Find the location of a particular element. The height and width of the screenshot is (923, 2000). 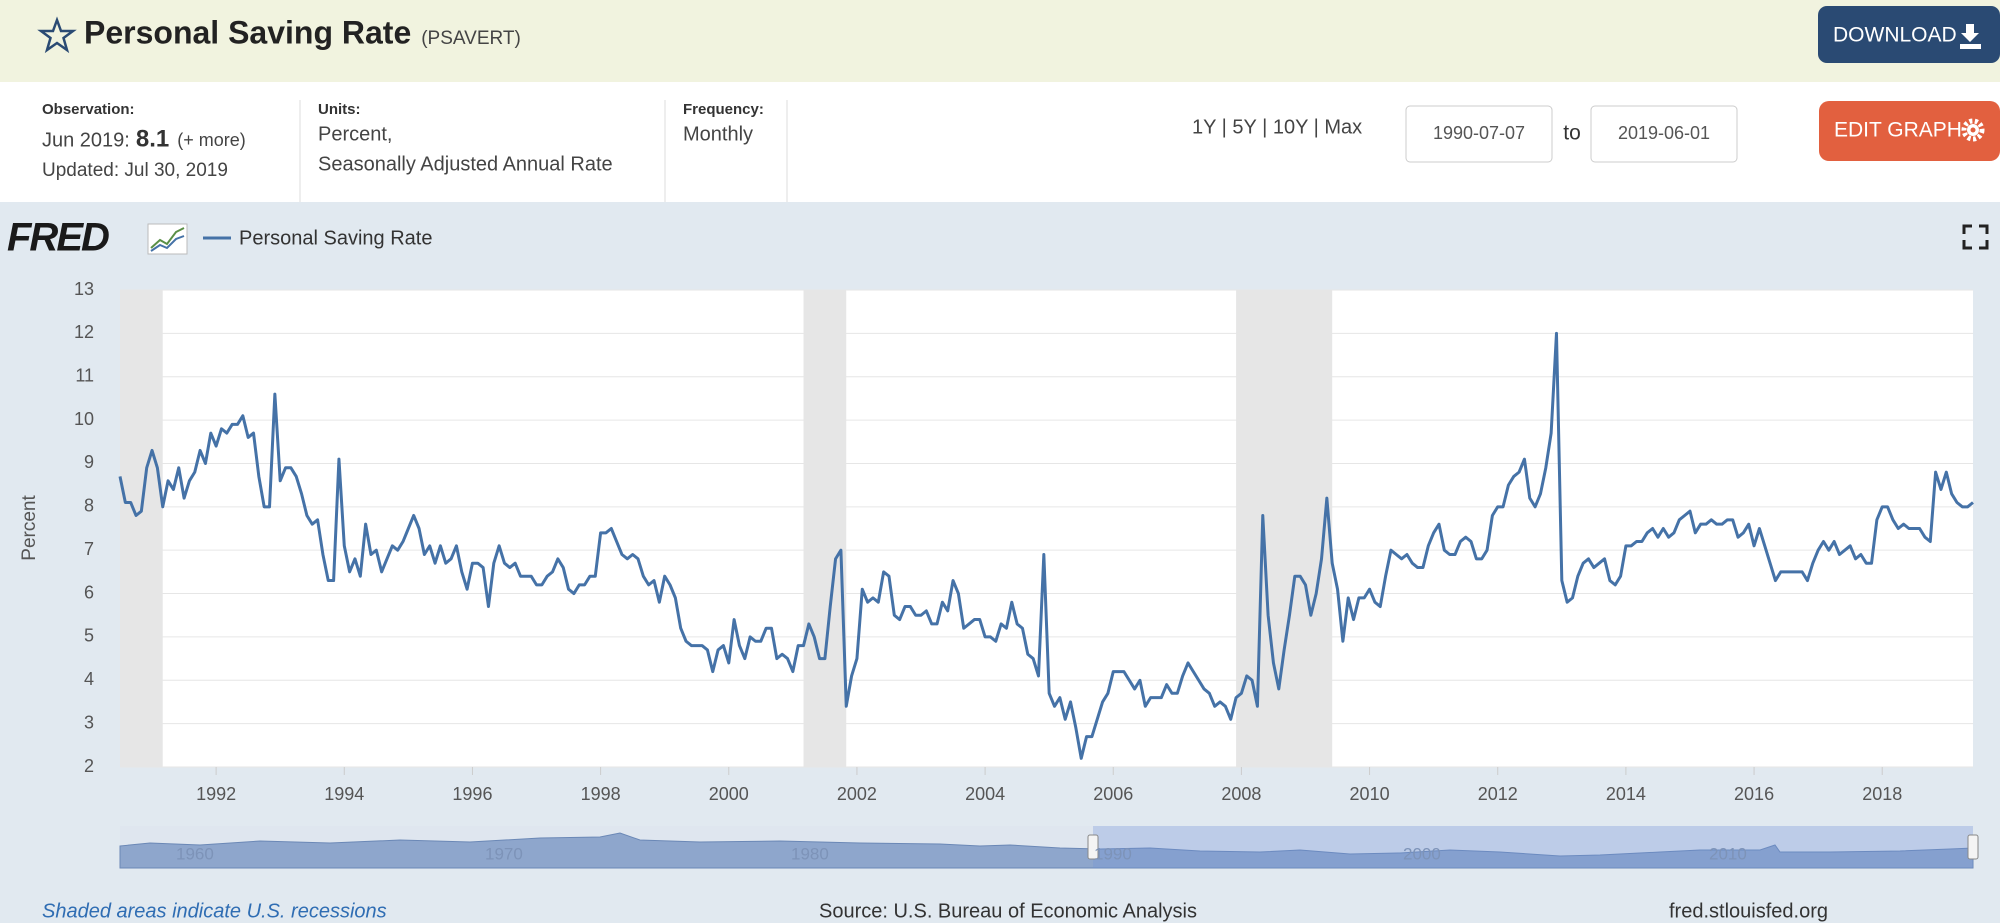

source: Source: U.S. Bureau of Economic Analysis is located at coordinates (1008, 911).